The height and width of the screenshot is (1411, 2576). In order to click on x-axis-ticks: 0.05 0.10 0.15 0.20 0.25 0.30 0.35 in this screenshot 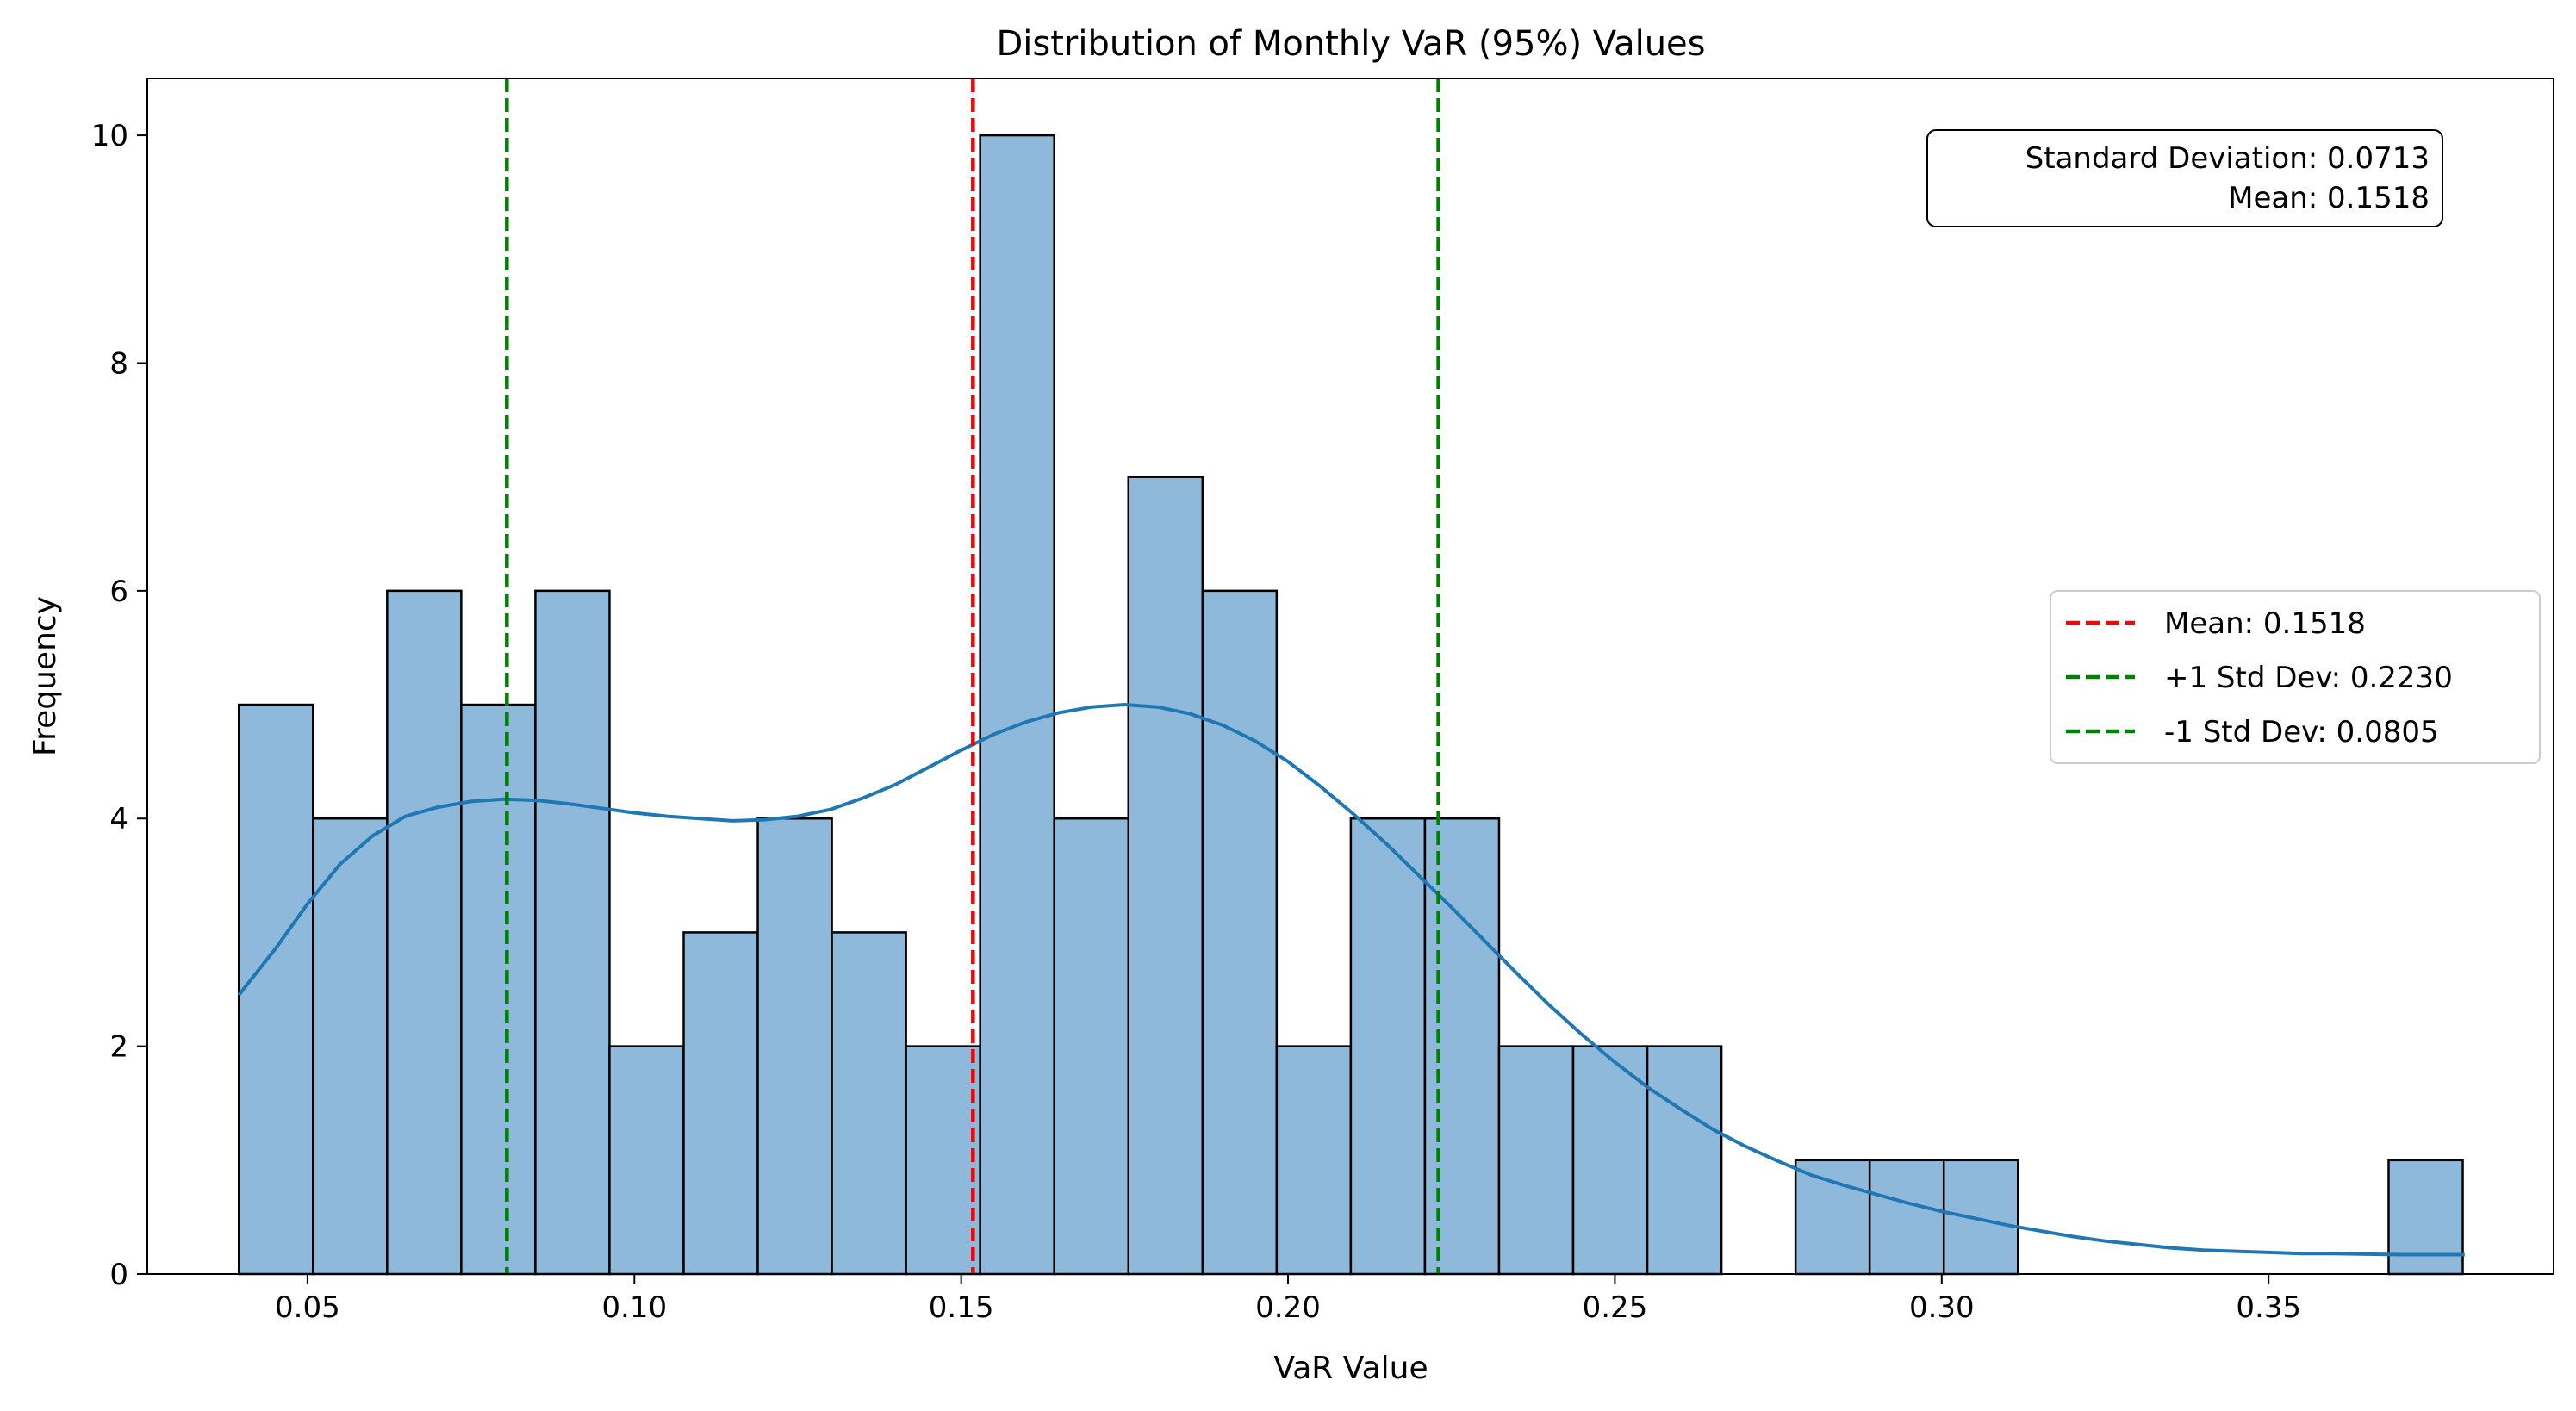, I will do `click(1288, 1299)`.